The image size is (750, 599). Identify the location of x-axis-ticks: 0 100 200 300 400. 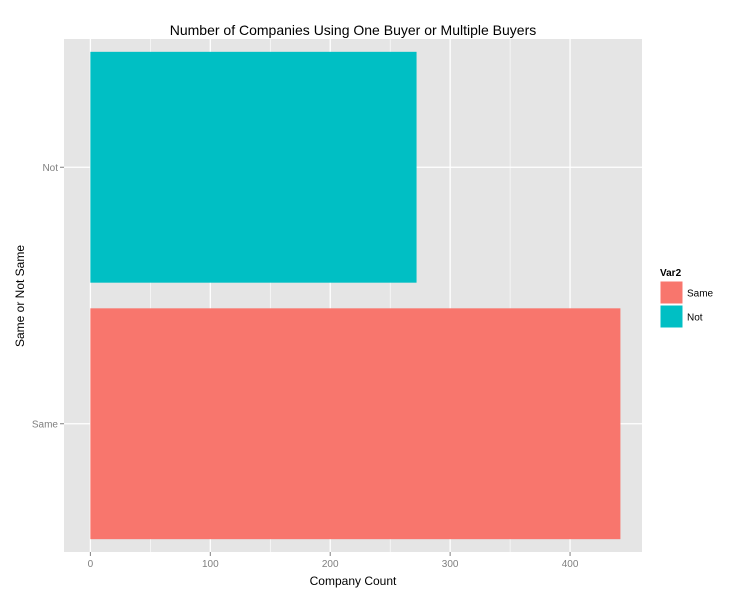
(333, 561).